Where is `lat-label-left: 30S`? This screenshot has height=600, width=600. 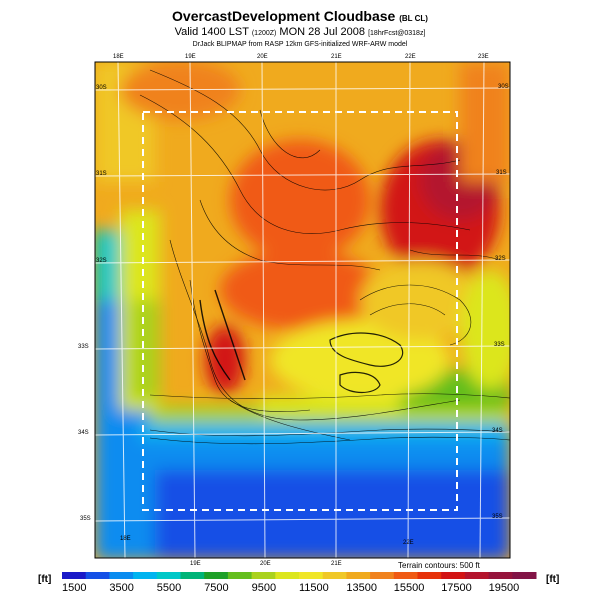 lat-label-left: 30S is located at coordinates (101, 88).